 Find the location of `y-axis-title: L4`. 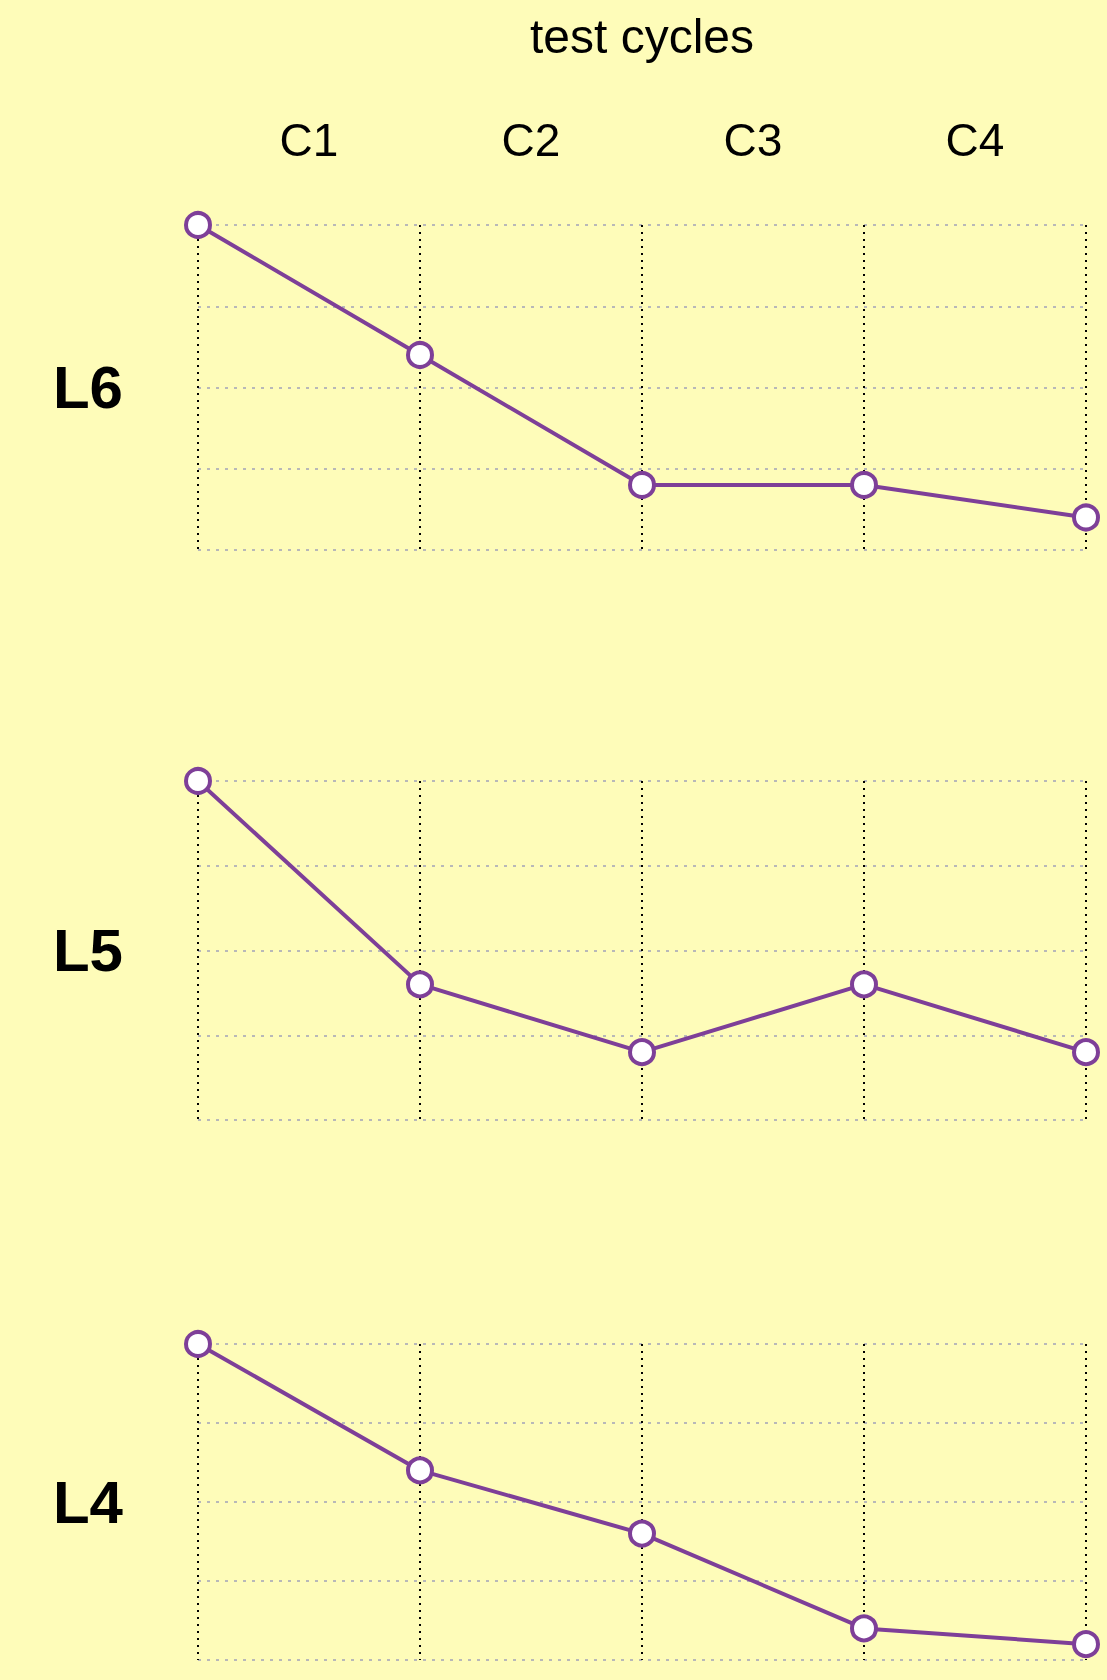

y-axis-title: L4 is located at coordinates (88, 1502).